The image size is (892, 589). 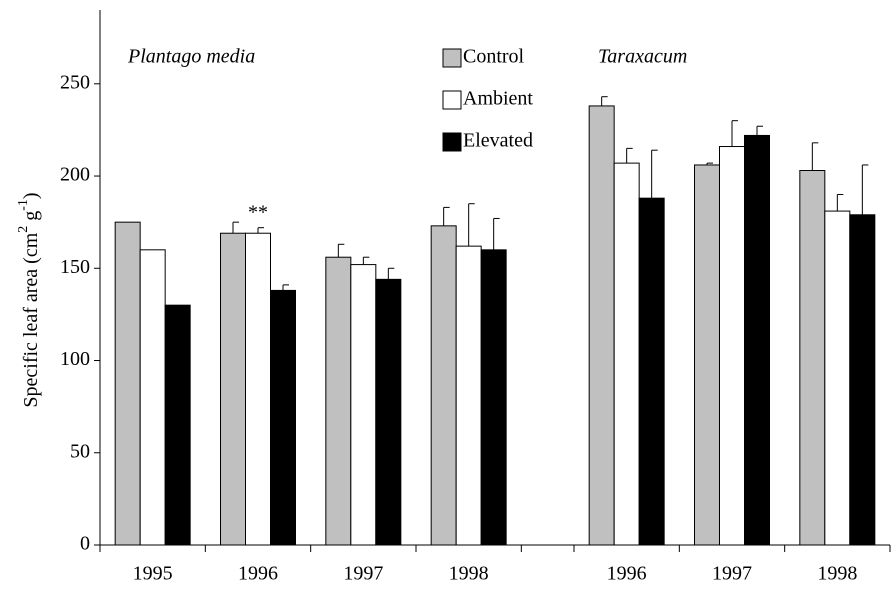 What do you see at coordinates (75, 82) in the screenshot?
I see `y-tick-label: 250` at bounding box center [75, 82].